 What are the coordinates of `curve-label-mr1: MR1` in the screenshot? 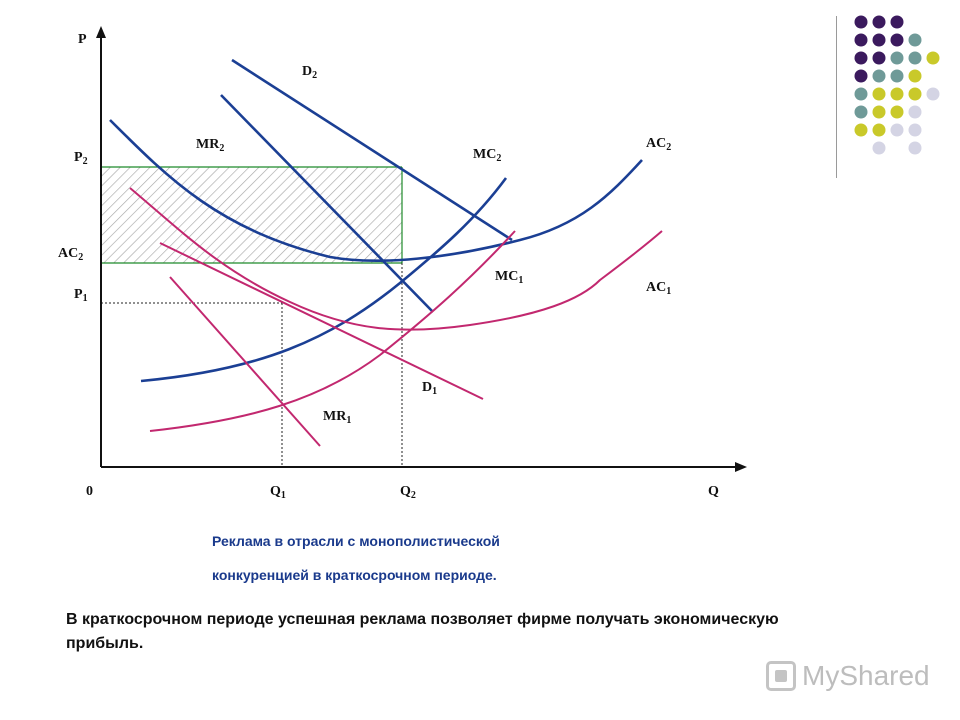 It's located at (337, 417).